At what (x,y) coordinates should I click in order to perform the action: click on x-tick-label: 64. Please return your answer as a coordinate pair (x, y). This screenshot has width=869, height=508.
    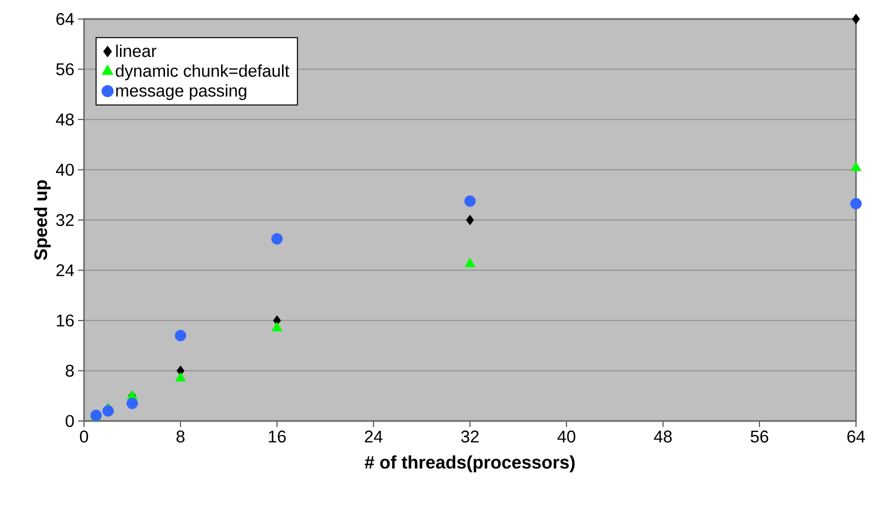
    Looking at the image, I should click on (856, 436).